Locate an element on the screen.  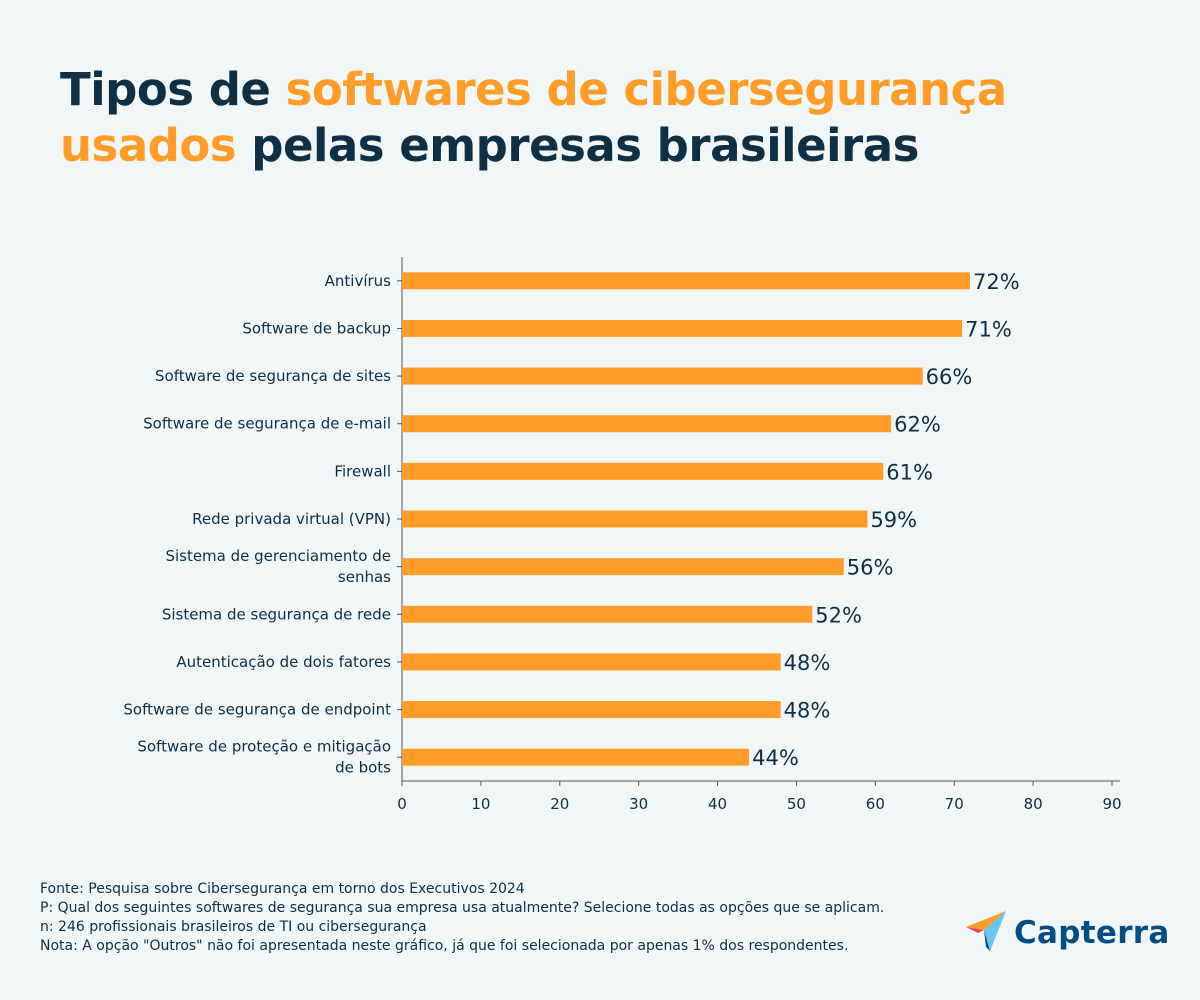
value-label-1: 72% is located at coordinates (996, 282).